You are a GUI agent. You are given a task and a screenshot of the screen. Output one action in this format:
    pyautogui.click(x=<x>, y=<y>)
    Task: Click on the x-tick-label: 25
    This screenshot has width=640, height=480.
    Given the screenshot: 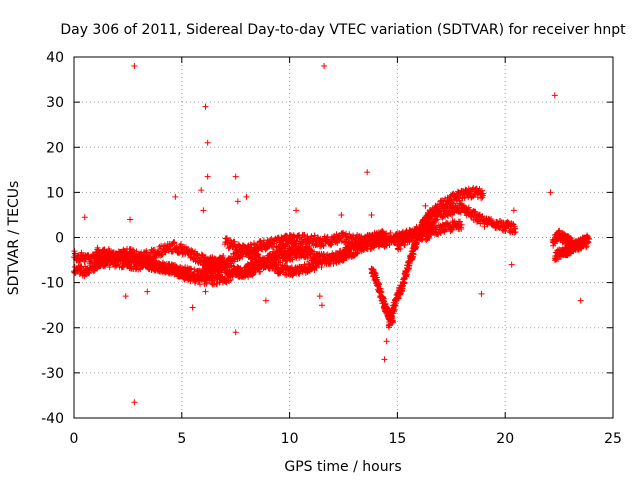 What is the action you would take?
    pyautogui.click(x=613, y=439)
    